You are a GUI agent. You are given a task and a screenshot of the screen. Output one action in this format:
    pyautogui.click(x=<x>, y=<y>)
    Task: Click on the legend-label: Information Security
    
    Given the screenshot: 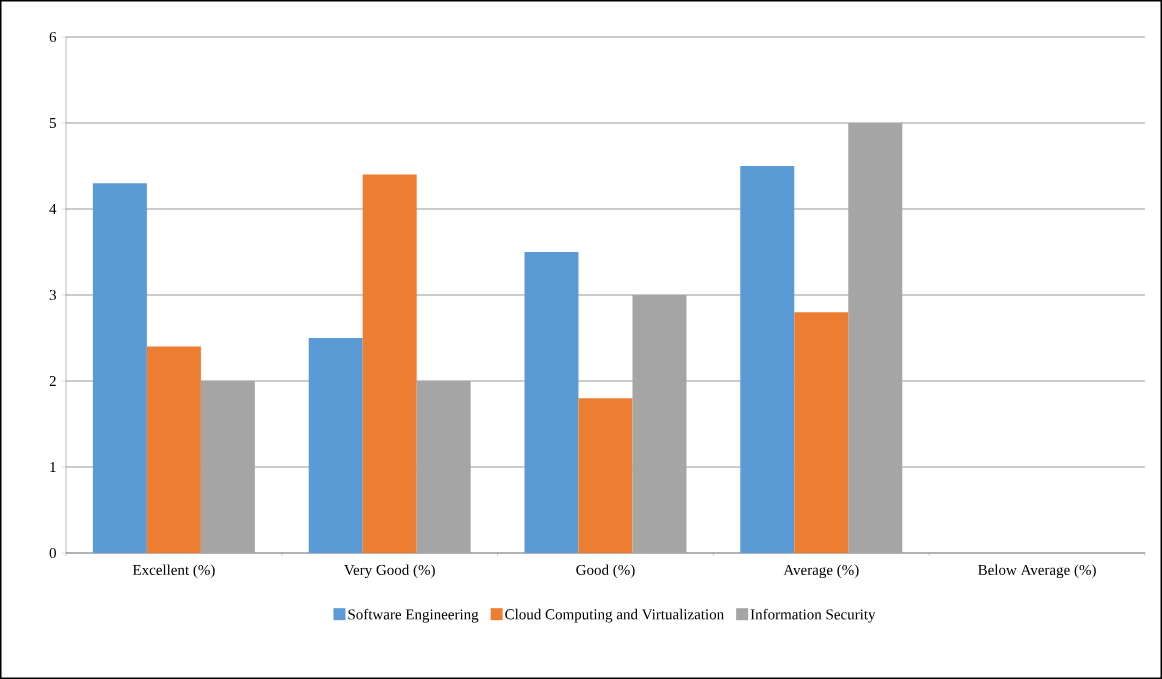 What is the action you would take?
    pyautogui.click(x=813, y=615)
    